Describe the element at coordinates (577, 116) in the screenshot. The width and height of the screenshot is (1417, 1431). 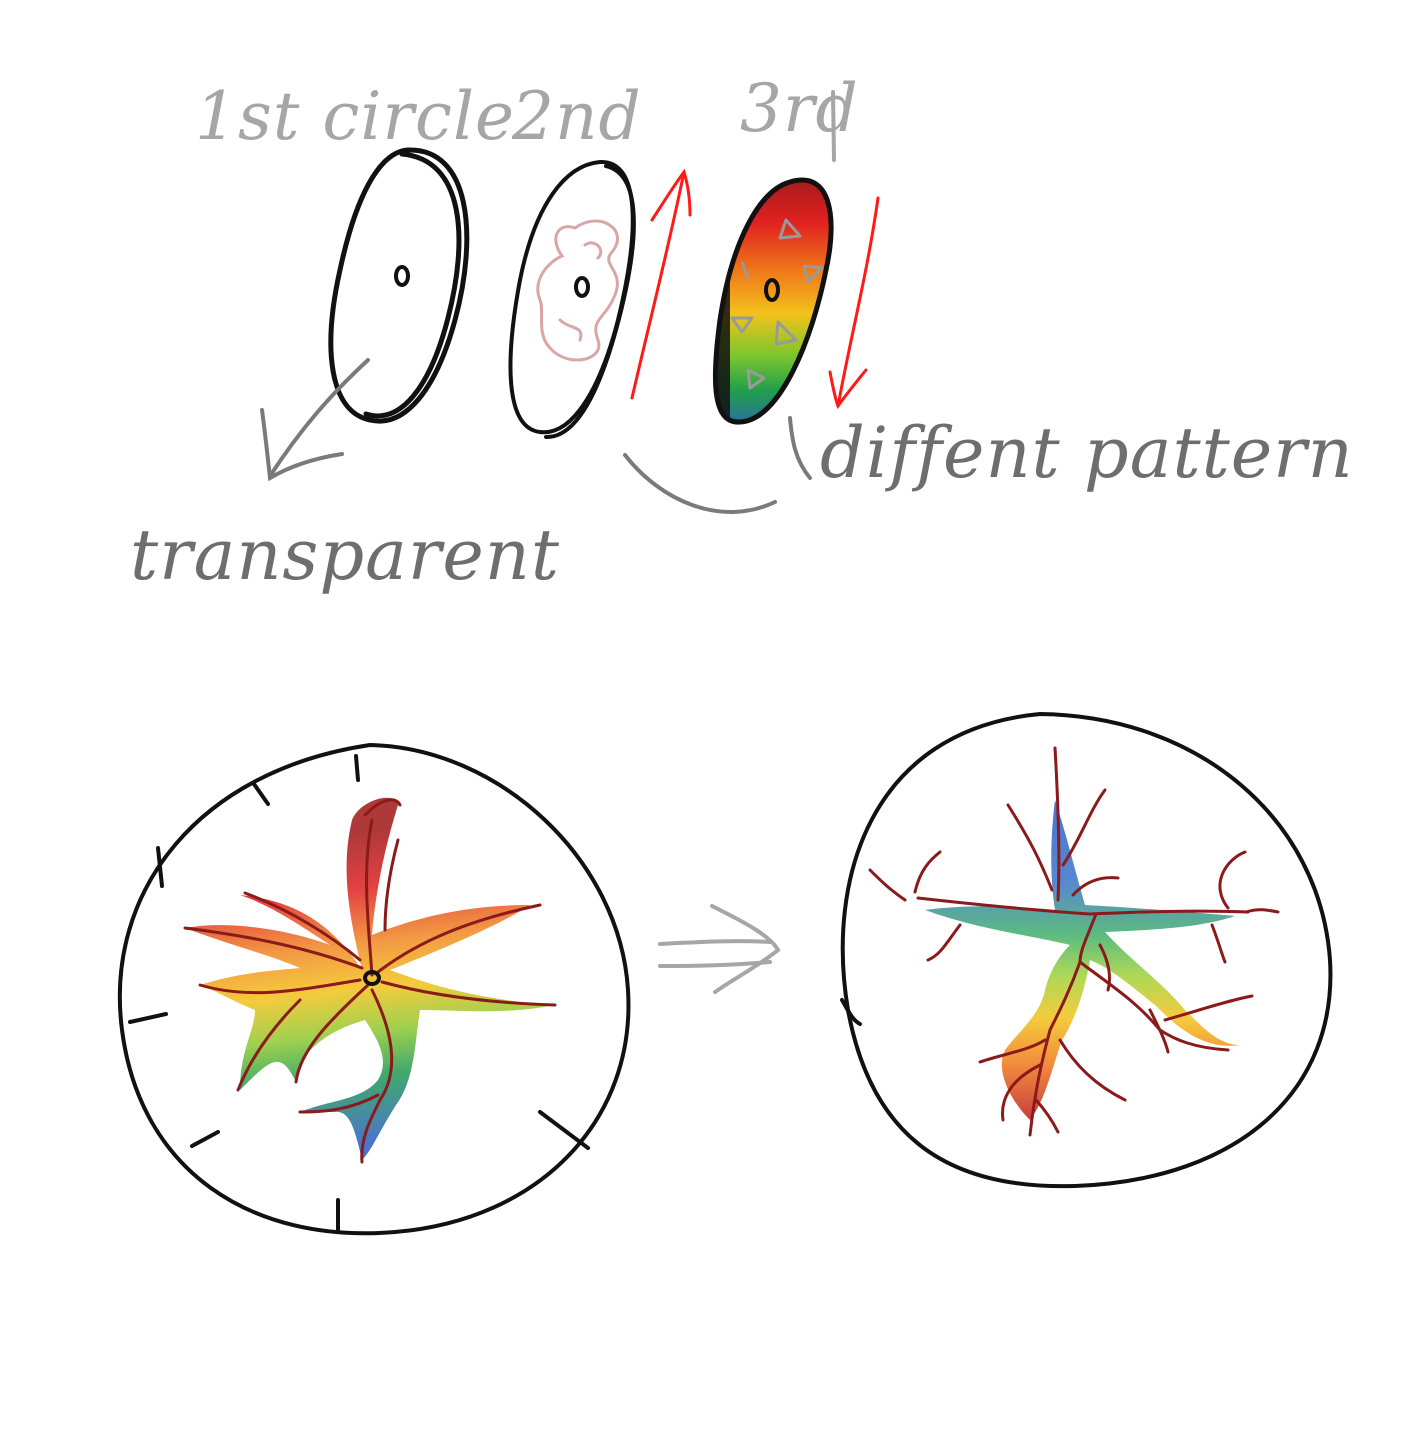
I see `second-circle-label: 2nd` at that location.